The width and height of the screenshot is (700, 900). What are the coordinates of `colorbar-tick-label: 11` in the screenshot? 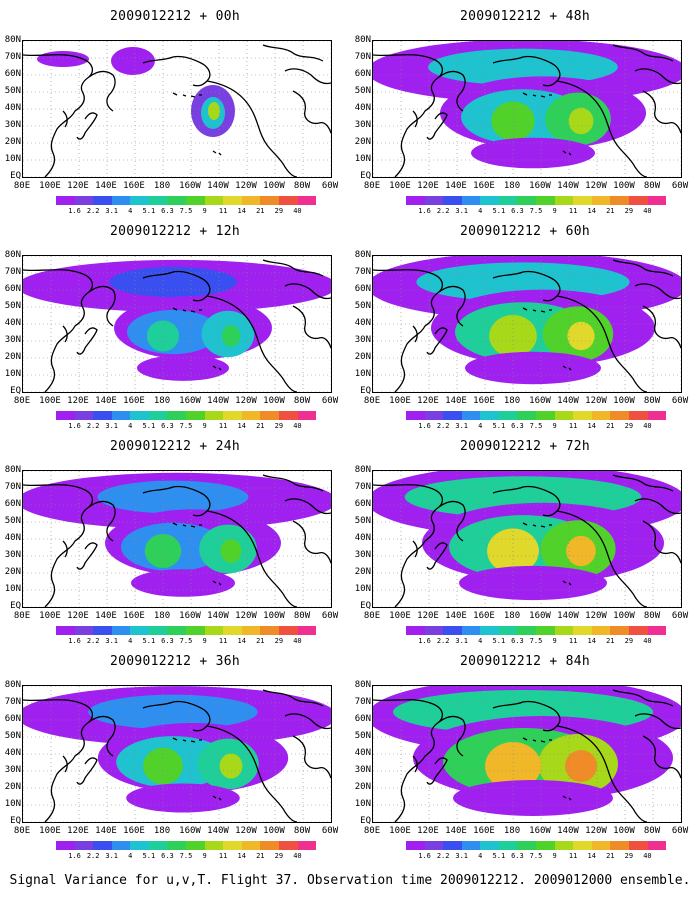 It's located at (223, 211).